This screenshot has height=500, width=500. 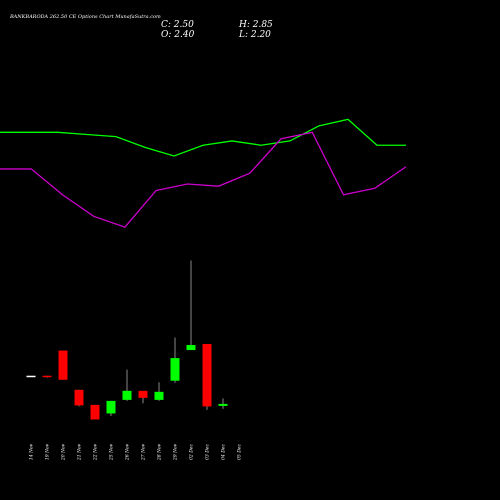 I want to click on x-tick-label: 20 Nov, so click(x=64, y=452).